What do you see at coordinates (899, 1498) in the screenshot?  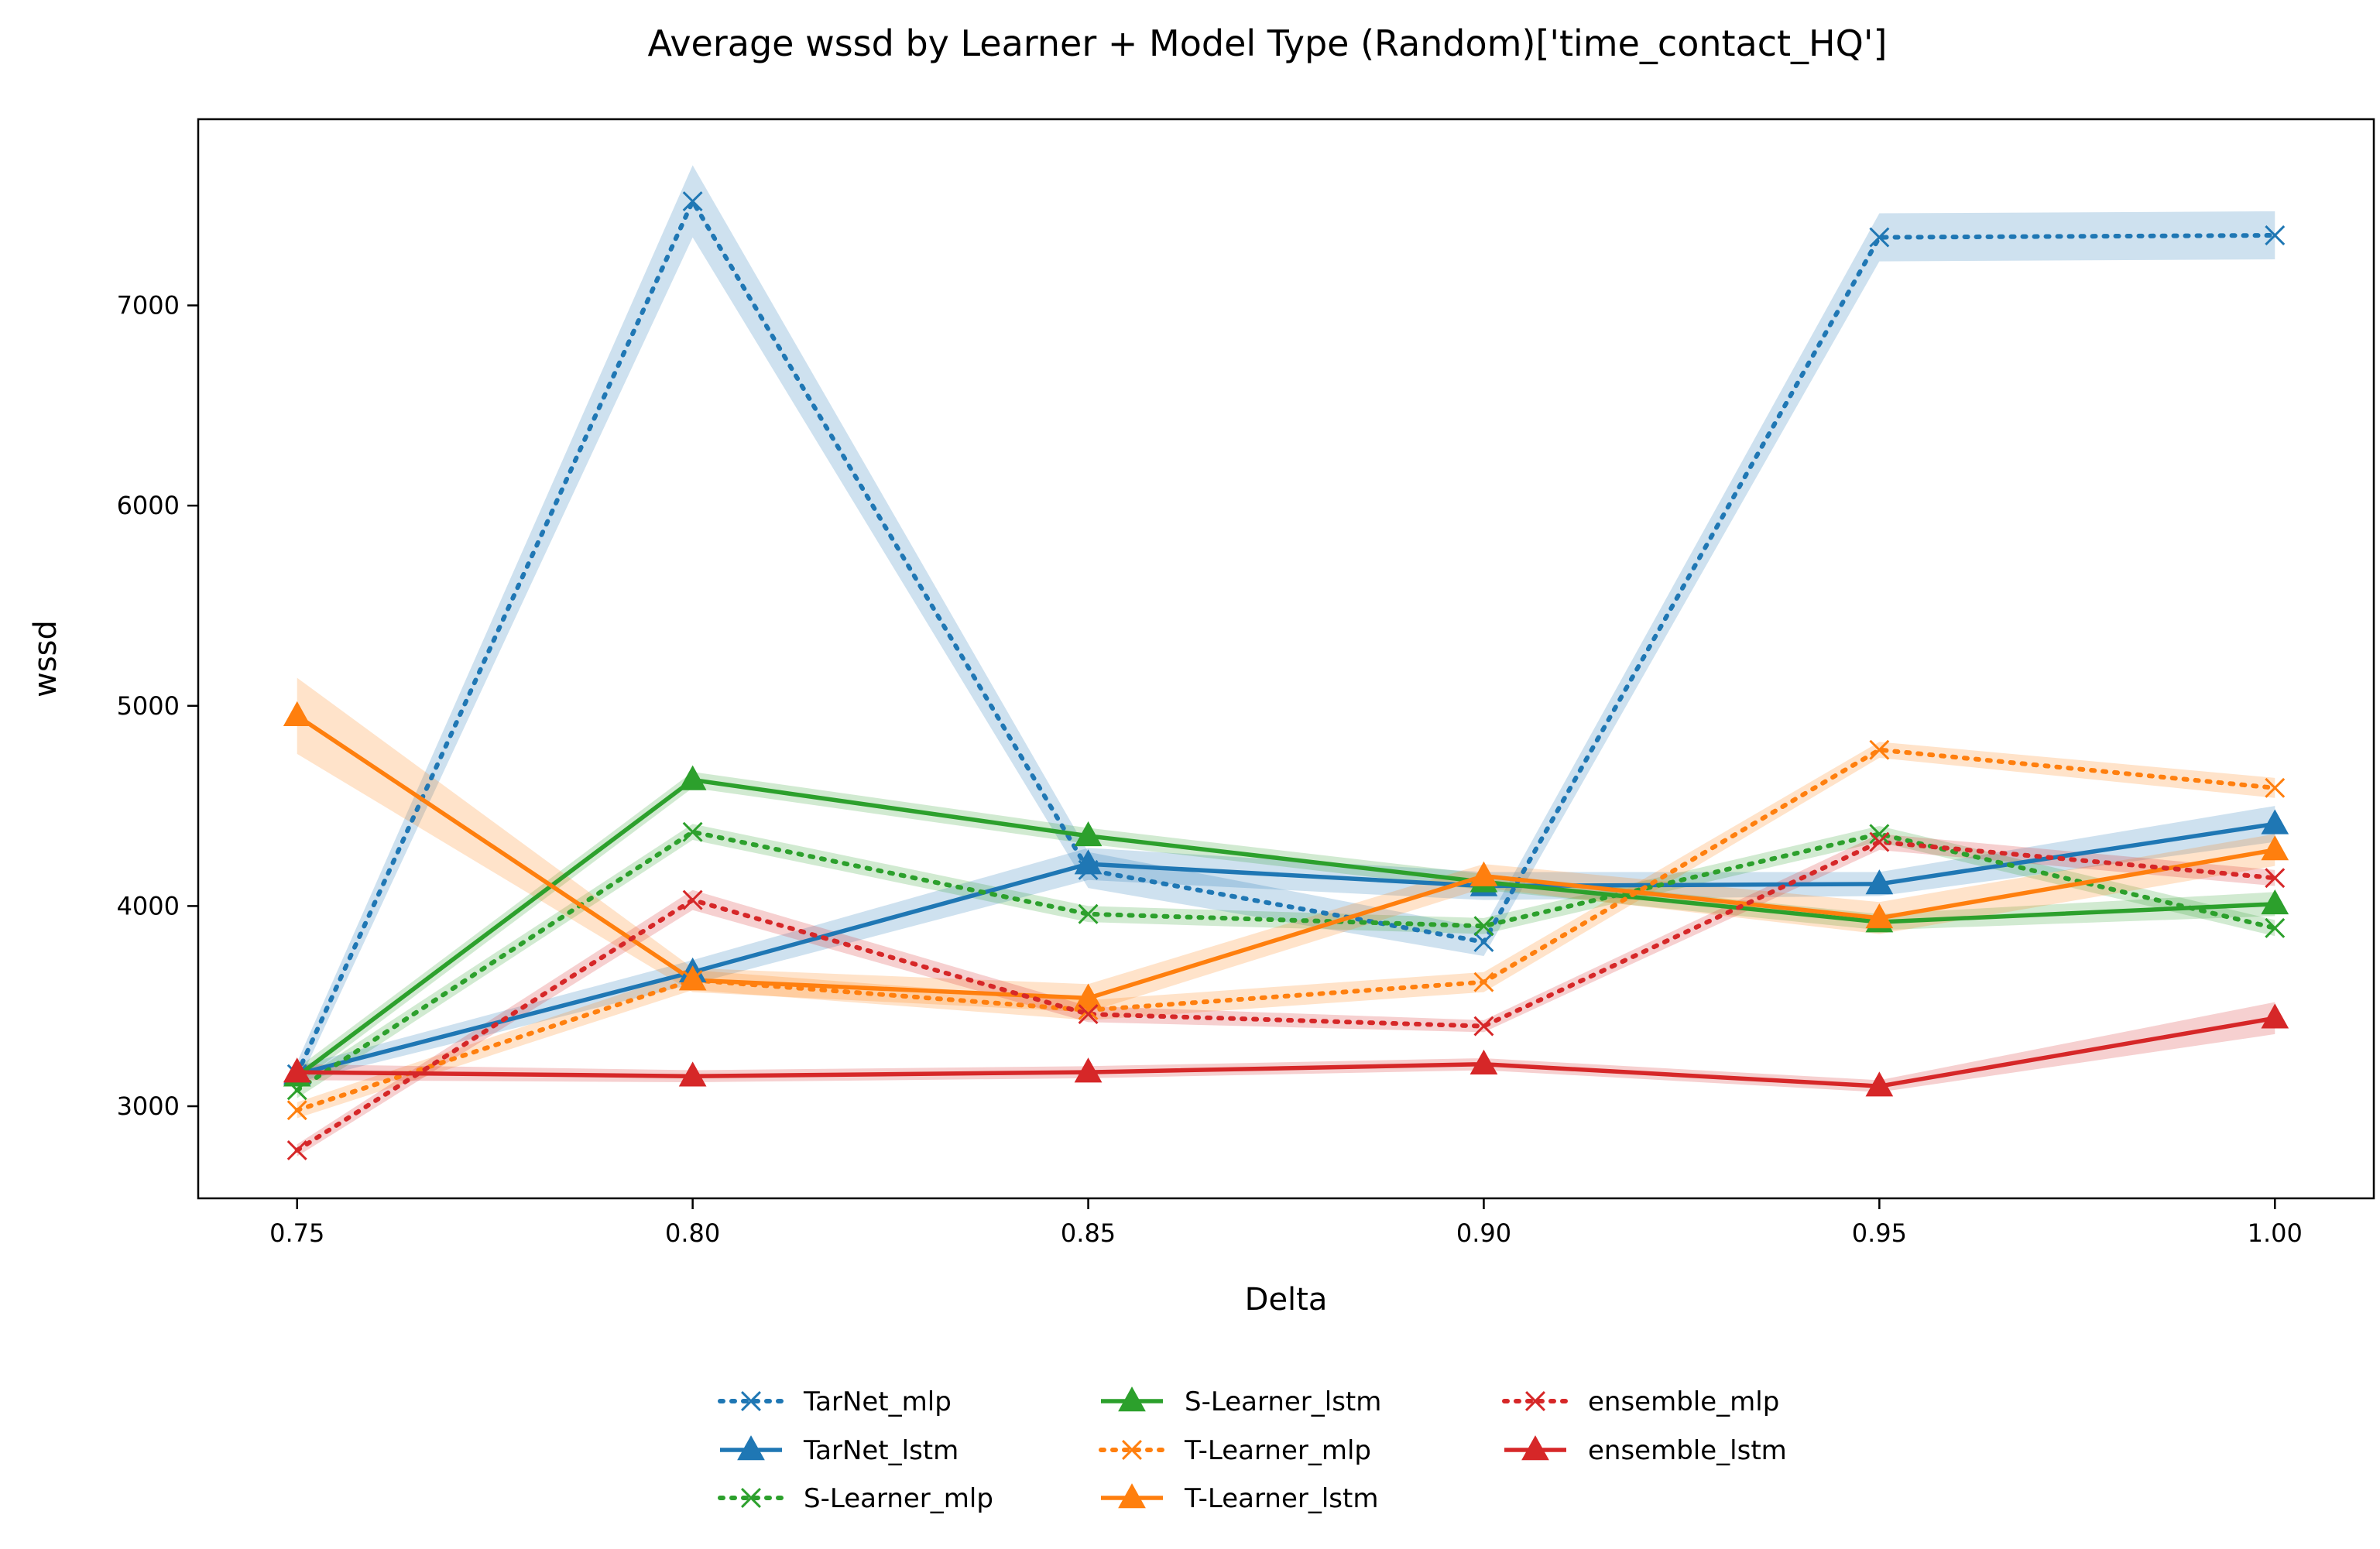 I see `legend-label-s-learner-mlp: S-Learner_mlp` at bounding box center [899, 1498].